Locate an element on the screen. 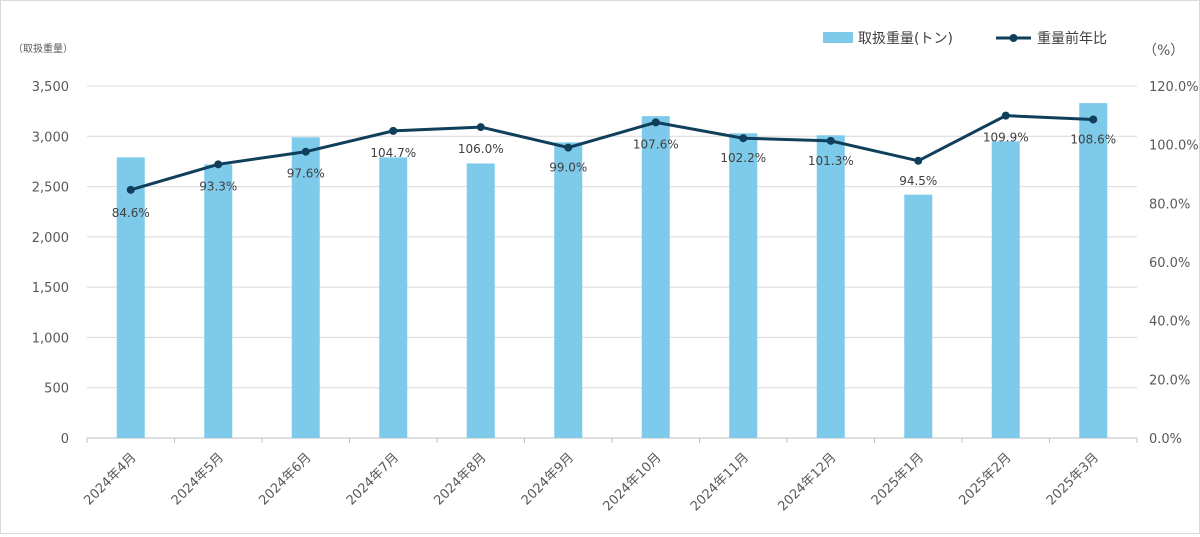 The height and width of the screenshot is (537, 1200). left-axis-tick-label: 1,000 is located at coordinates (50, 338).